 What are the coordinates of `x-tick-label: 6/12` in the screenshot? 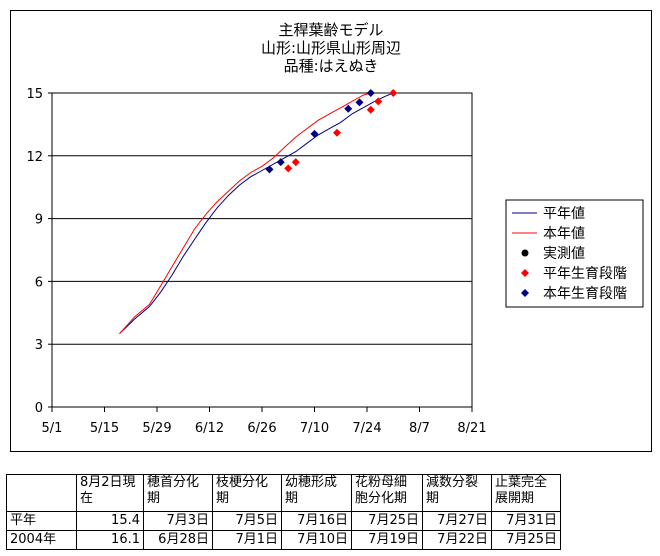 It's located at (209, 428).